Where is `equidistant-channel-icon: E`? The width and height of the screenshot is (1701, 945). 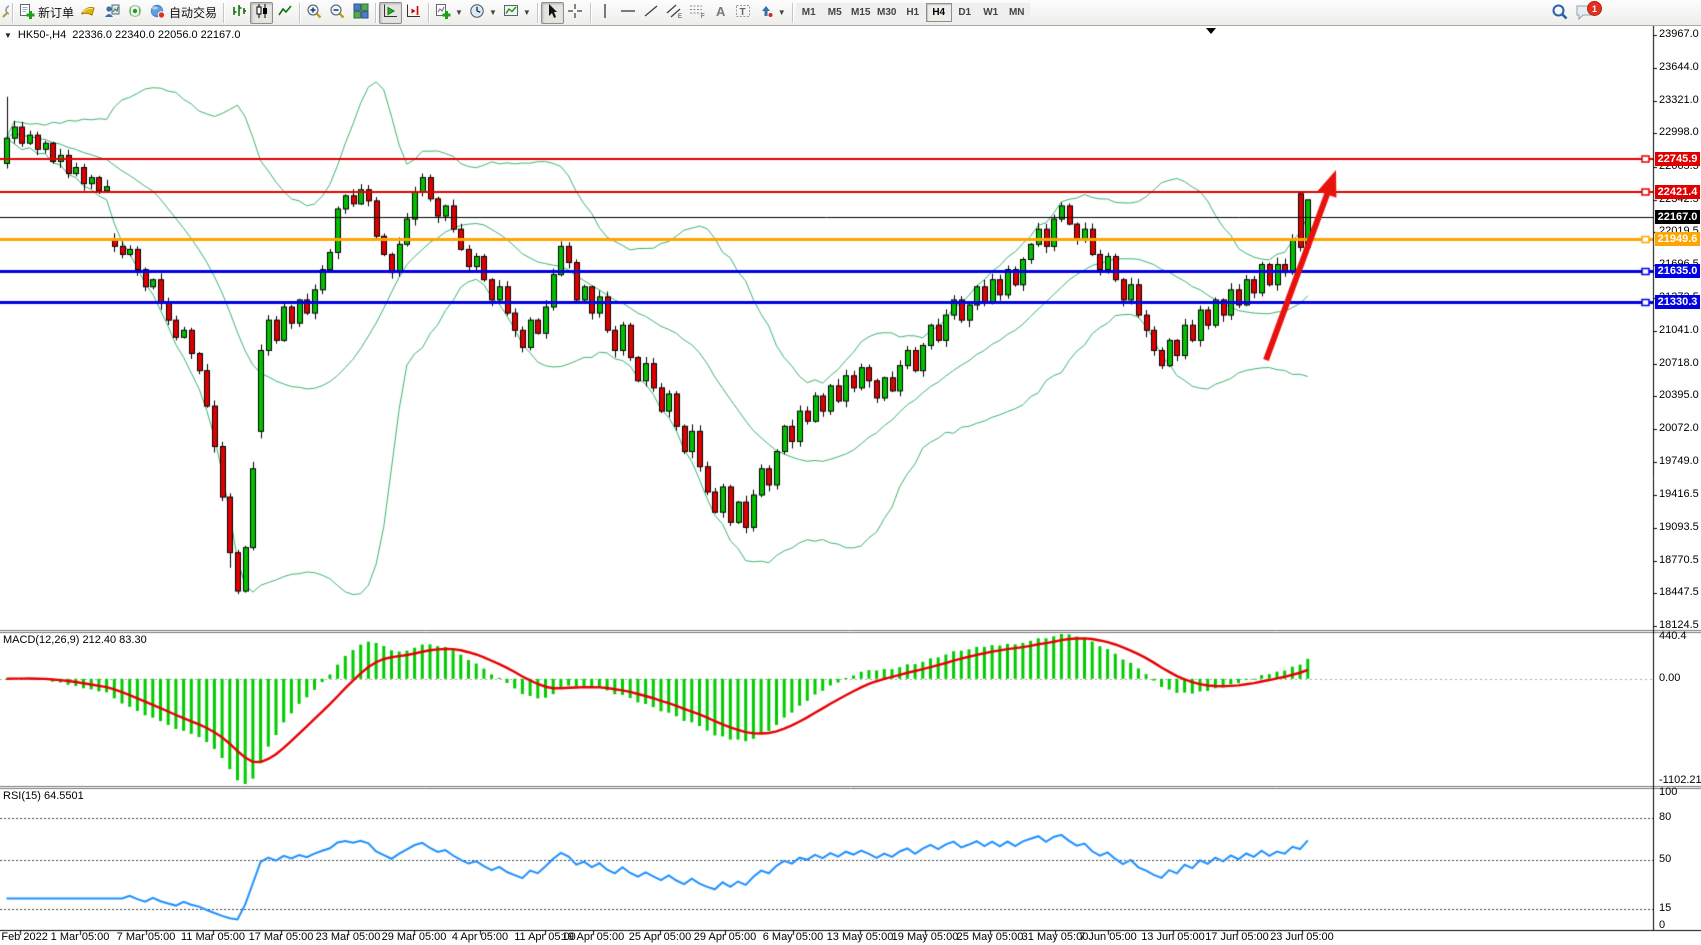
equidistant-channel-icon: E is located at coordinates (674, 12).